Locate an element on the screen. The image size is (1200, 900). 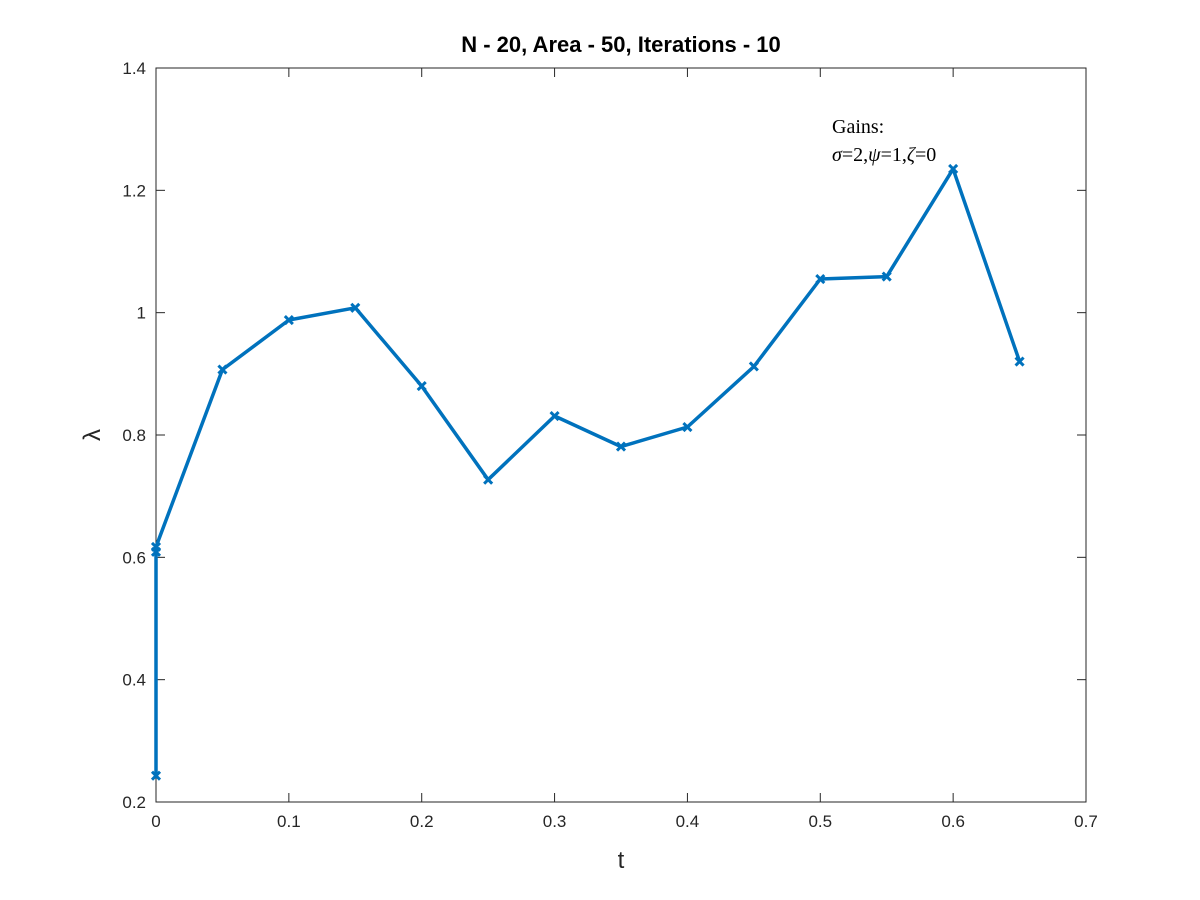
annotation-zeta-value: =0 is located at coordinates (925, 155).